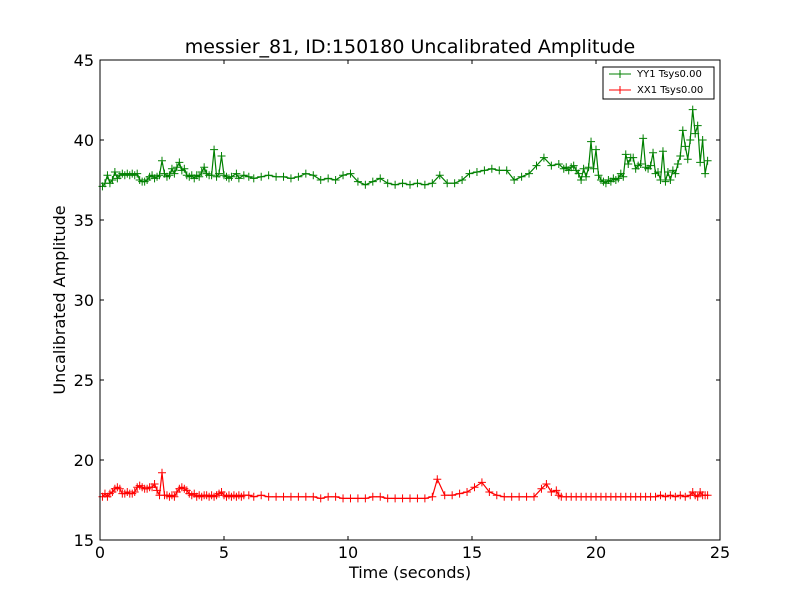 Image resolution: width=800 pixels, height=600 pixels. Describe the element at coordinates (720, 552) in the screenshot. I see `x-tick-label: 25` at that location.